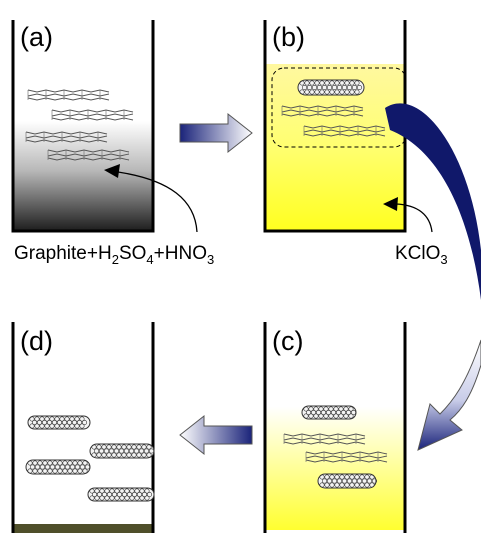  I want to click on curved-arrow-b-tail, so click(433, 202).